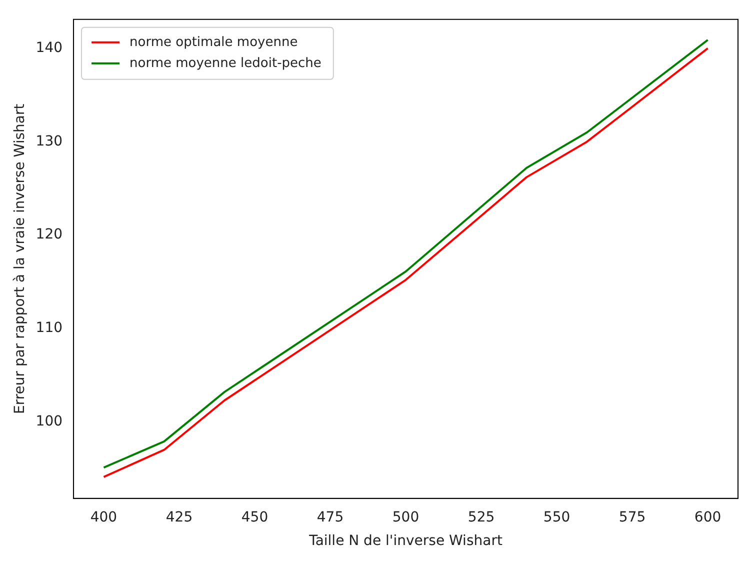  I want to click on x-tick-label: 450, so click(254, 517).